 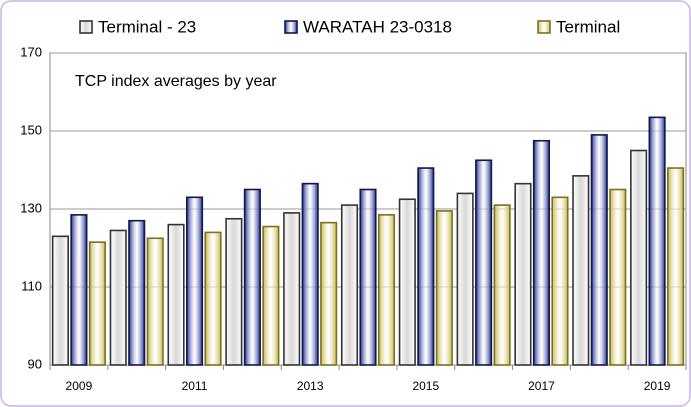 I want to click on legend-label: Terminal - 23, so click(x=147, y=26).